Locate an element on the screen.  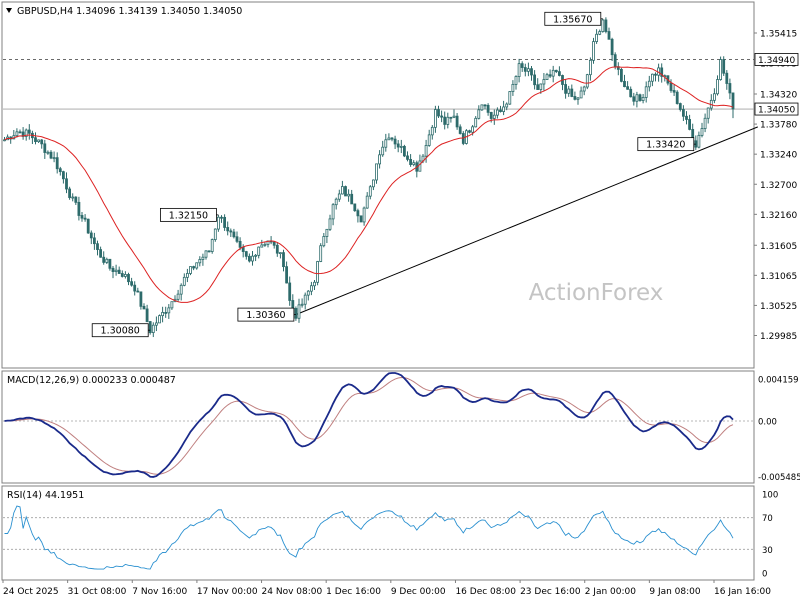
level-price-label: 1.34940 is located at coordinates (776, 61).